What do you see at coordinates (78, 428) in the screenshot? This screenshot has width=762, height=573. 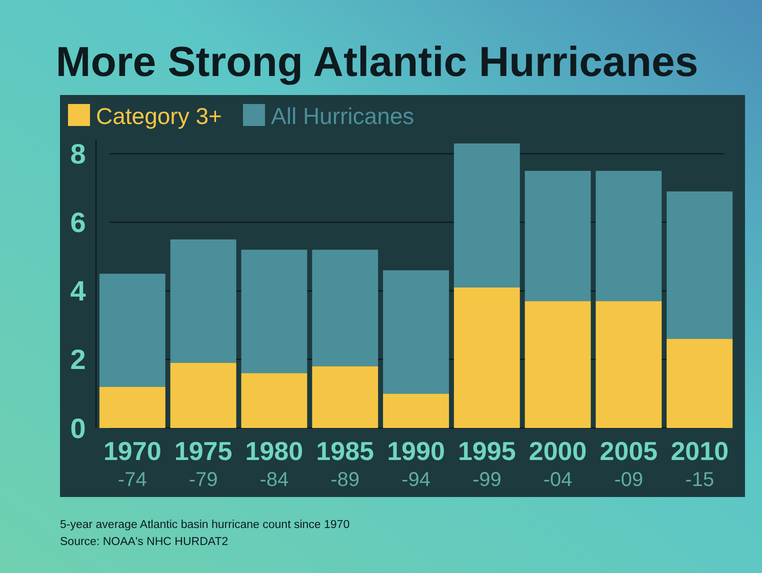 I see `y-tick-label: 0` at bounding box center [78, 428].